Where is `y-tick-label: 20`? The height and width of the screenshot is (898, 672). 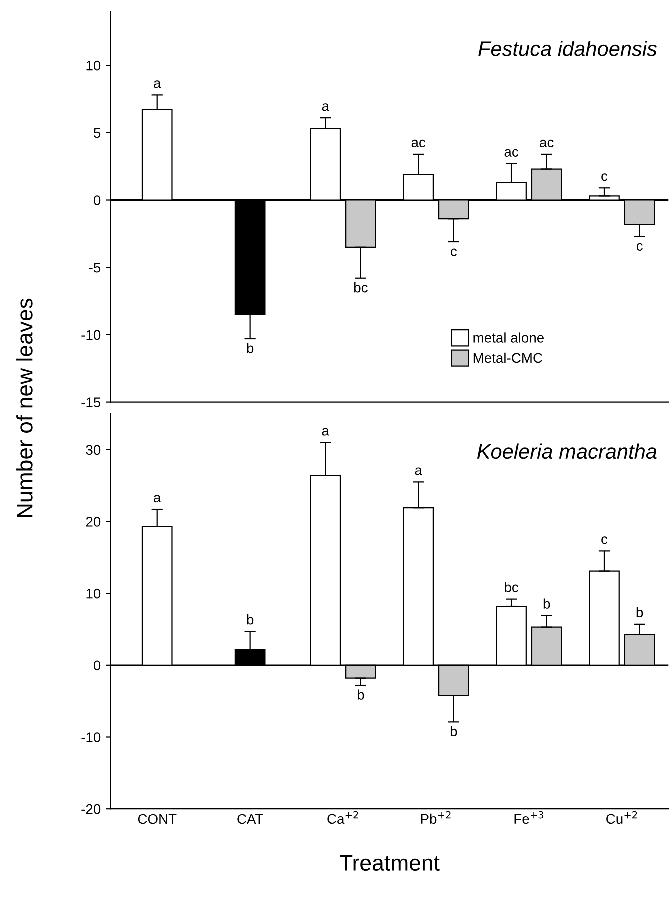
y-tick-label: 20 is located at coordinates (93, 522).